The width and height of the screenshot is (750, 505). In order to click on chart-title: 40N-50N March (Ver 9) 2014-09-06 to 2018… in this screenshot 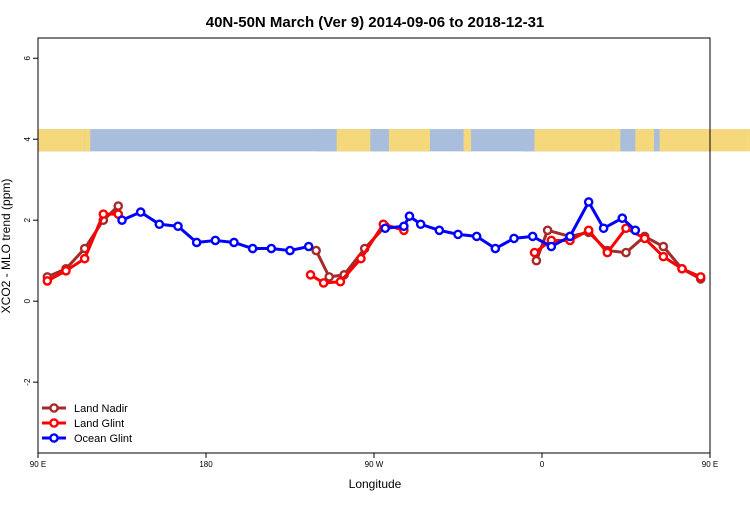, I will do `click(375, 22)`.